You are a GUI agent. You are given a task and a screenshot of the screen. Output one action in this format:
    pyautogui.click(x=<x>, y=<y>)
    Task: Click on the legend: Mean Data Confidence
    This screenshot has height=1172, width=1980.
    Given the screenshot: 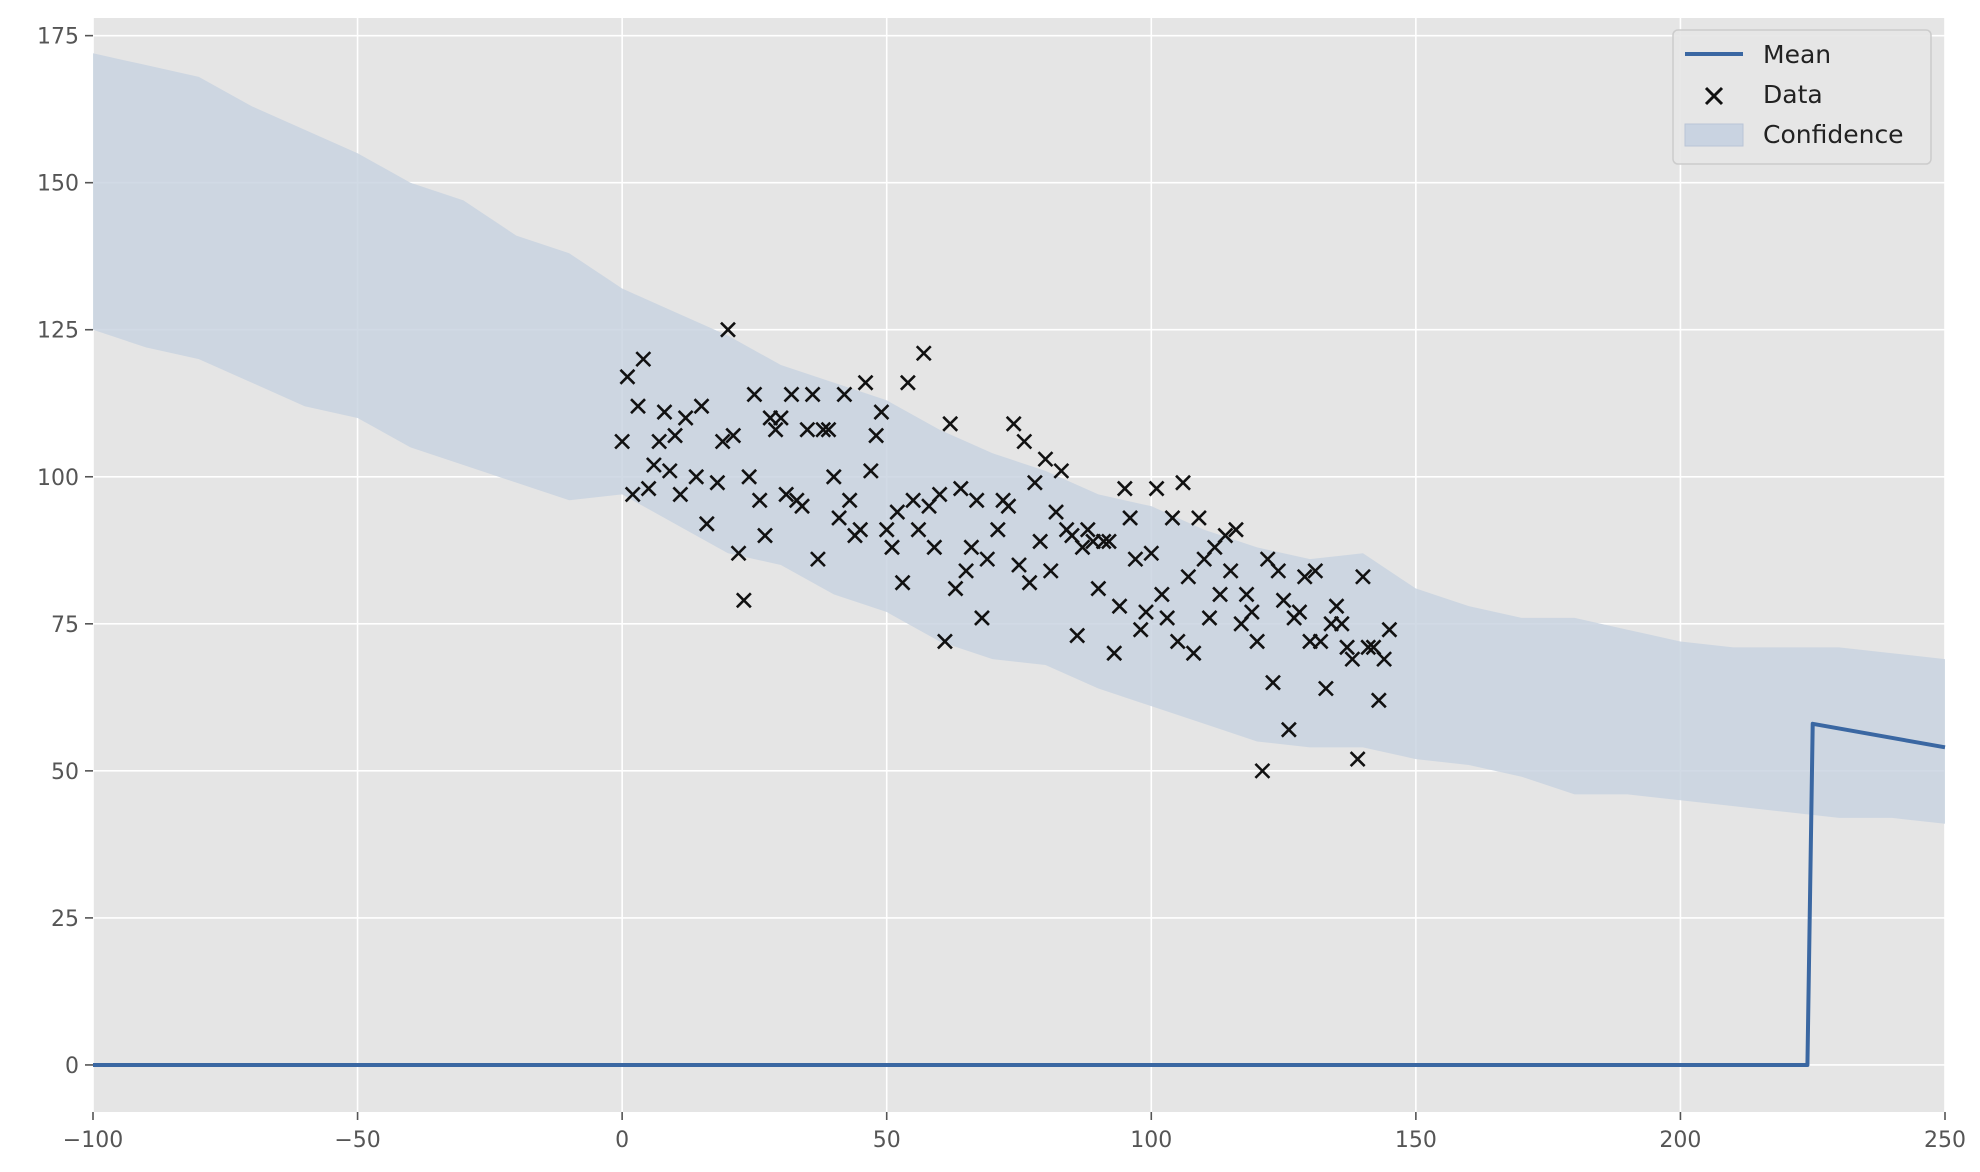 What is the action you would take?
    pyautogui.click(x=1802, y=97)
    